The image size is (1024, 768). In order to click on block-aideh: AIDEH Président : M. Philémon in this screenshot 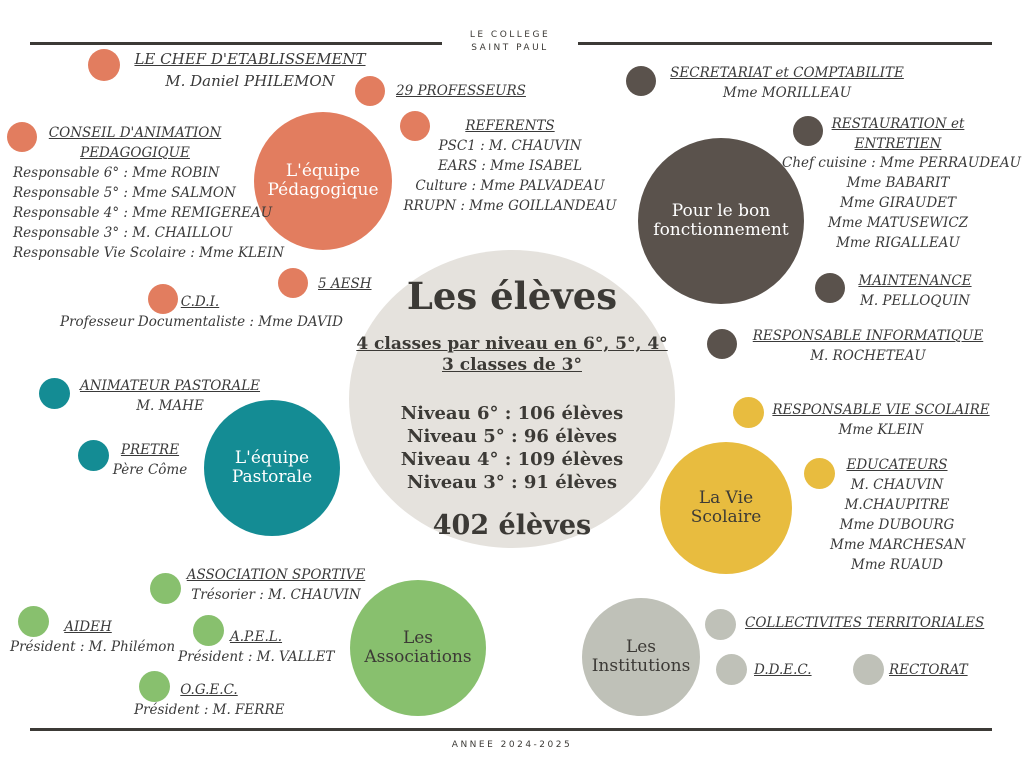, I will do `click(93, 637)`.